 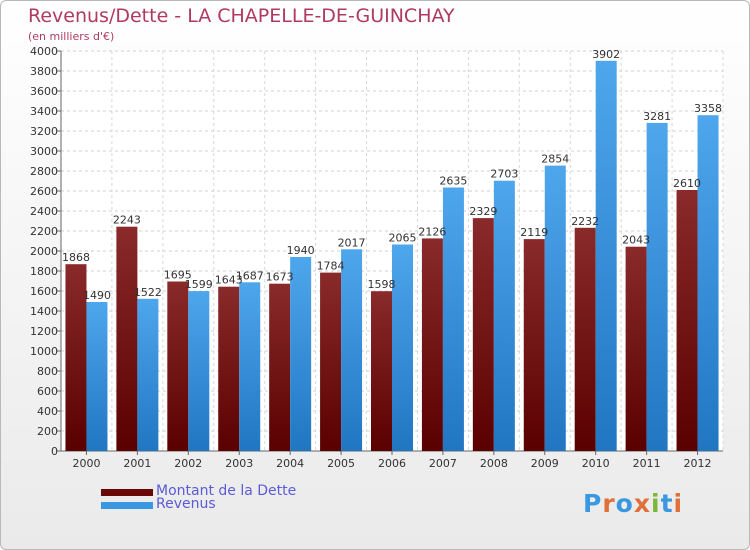 I want to click on x-tick-label: 2008, so click(x=494, y=463).